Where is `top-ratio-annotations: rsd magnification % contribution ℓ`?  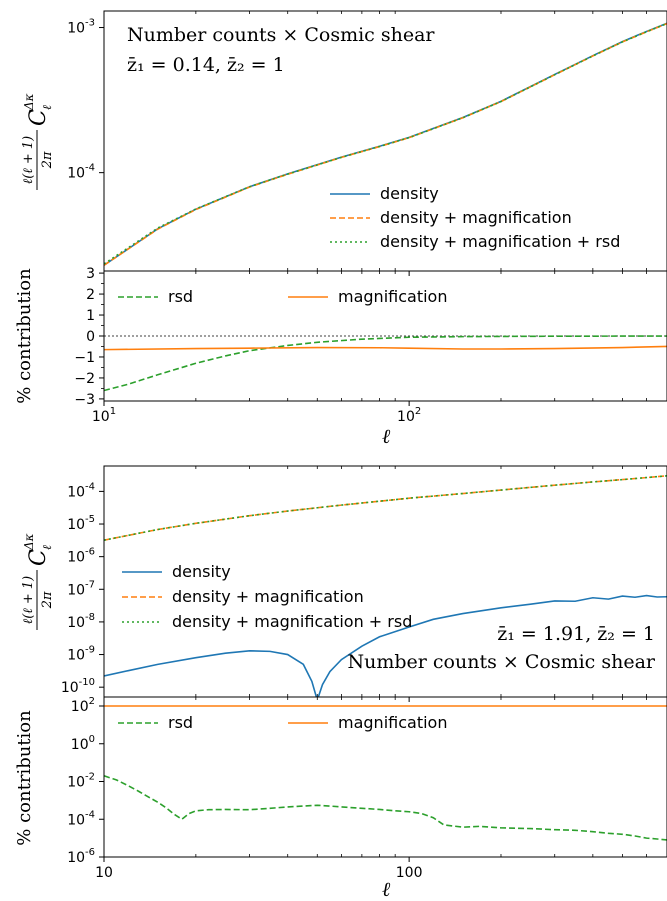 top-ratio-annotations: rsd magnification % contribution ℓ is located at coordinates (230, 358).